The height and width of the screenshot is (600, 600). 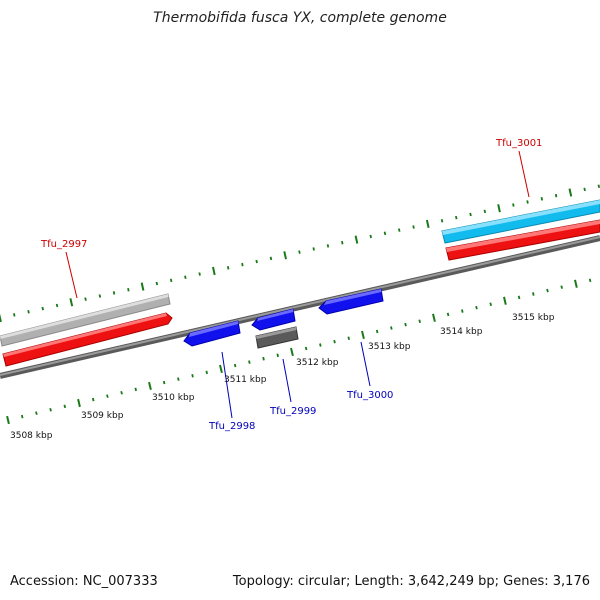 I want to click on gene-label-tfu-2998: Tfu_2998, so click(x=231, y=426).